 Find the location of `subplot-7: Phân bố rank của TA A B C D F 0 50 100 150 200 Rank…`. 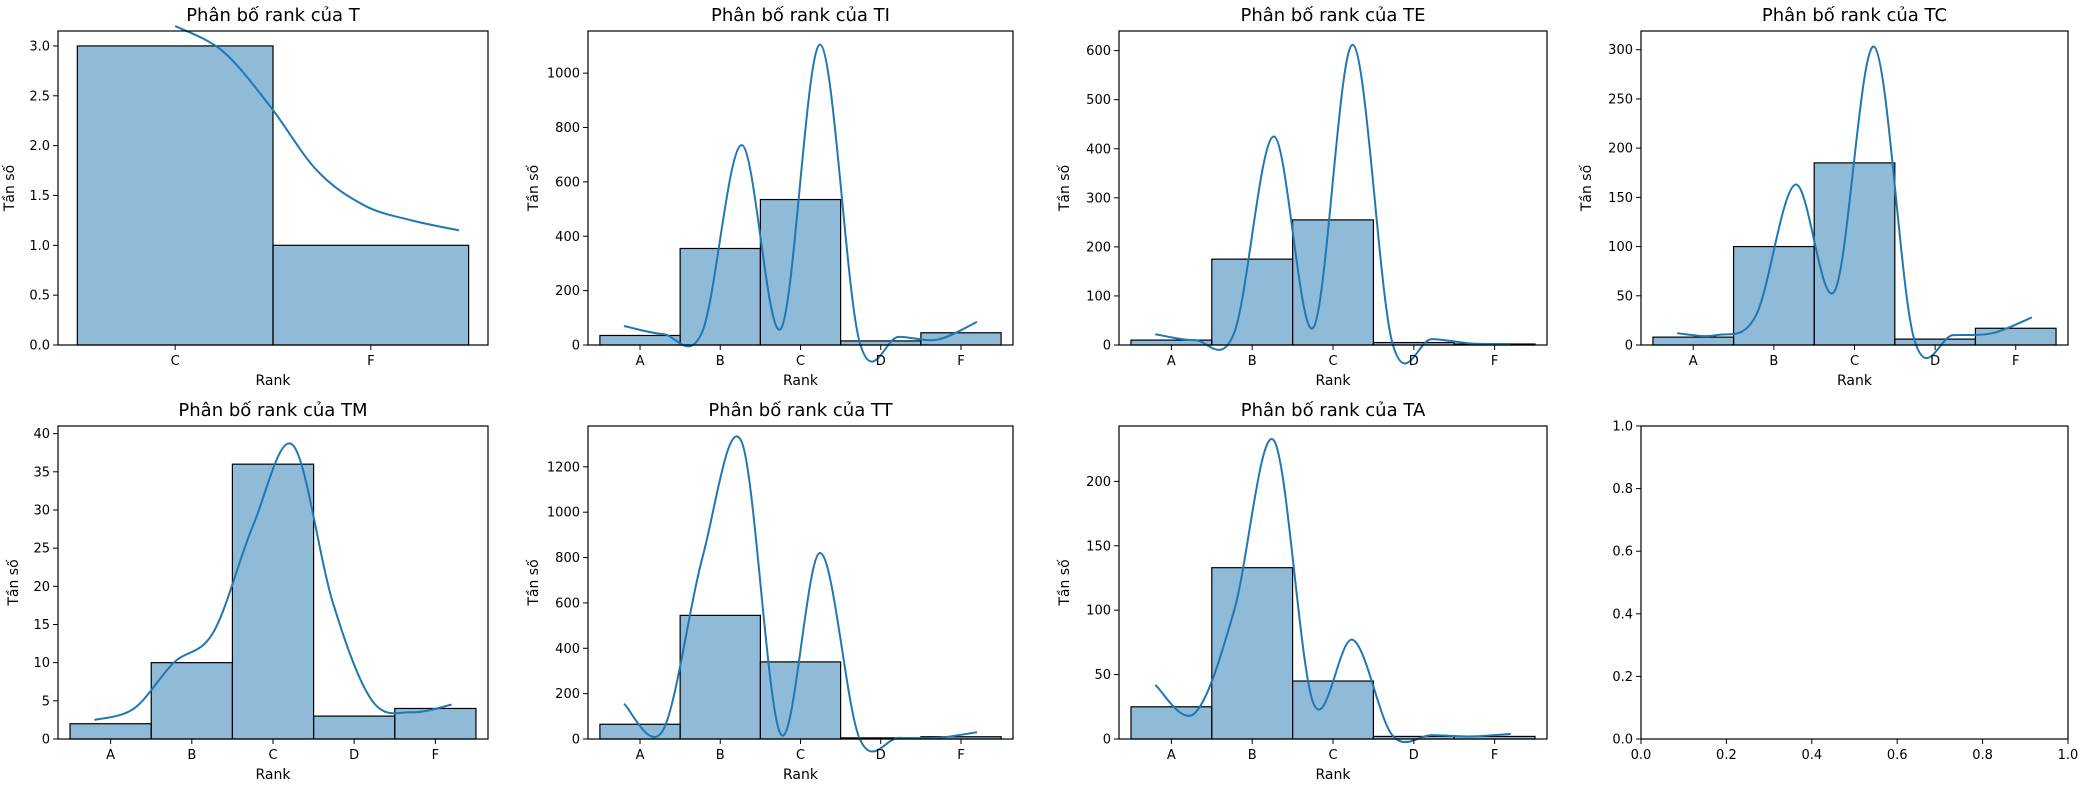

subplot-7: Phân bố rank của TA A B C D F 0 50 100 150 200 Rank… is located at coordinates (1302, 591).